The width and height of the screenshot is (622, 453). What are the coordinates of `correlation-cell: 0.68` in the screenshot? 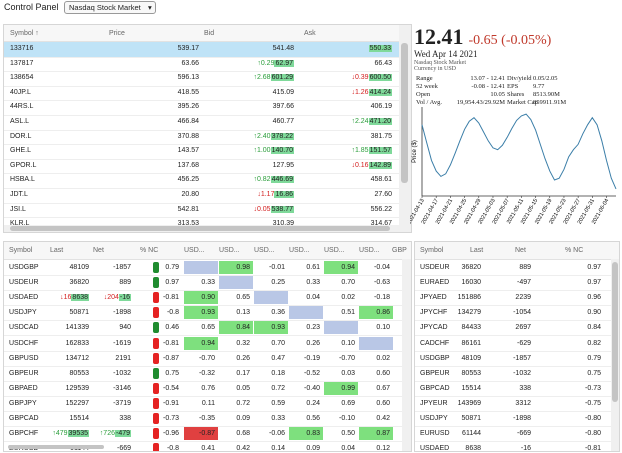 It's located at (236, 433).